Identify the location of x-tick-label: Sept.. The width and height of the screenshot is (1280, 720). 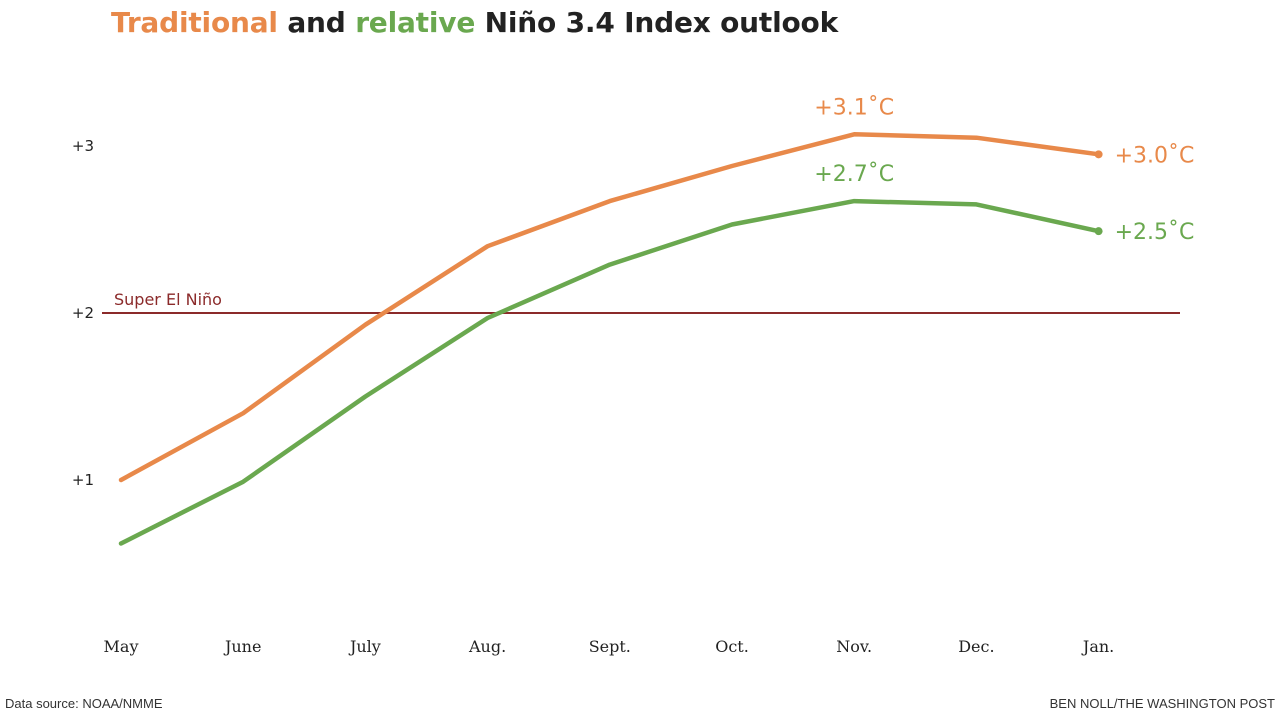
(610, 646).